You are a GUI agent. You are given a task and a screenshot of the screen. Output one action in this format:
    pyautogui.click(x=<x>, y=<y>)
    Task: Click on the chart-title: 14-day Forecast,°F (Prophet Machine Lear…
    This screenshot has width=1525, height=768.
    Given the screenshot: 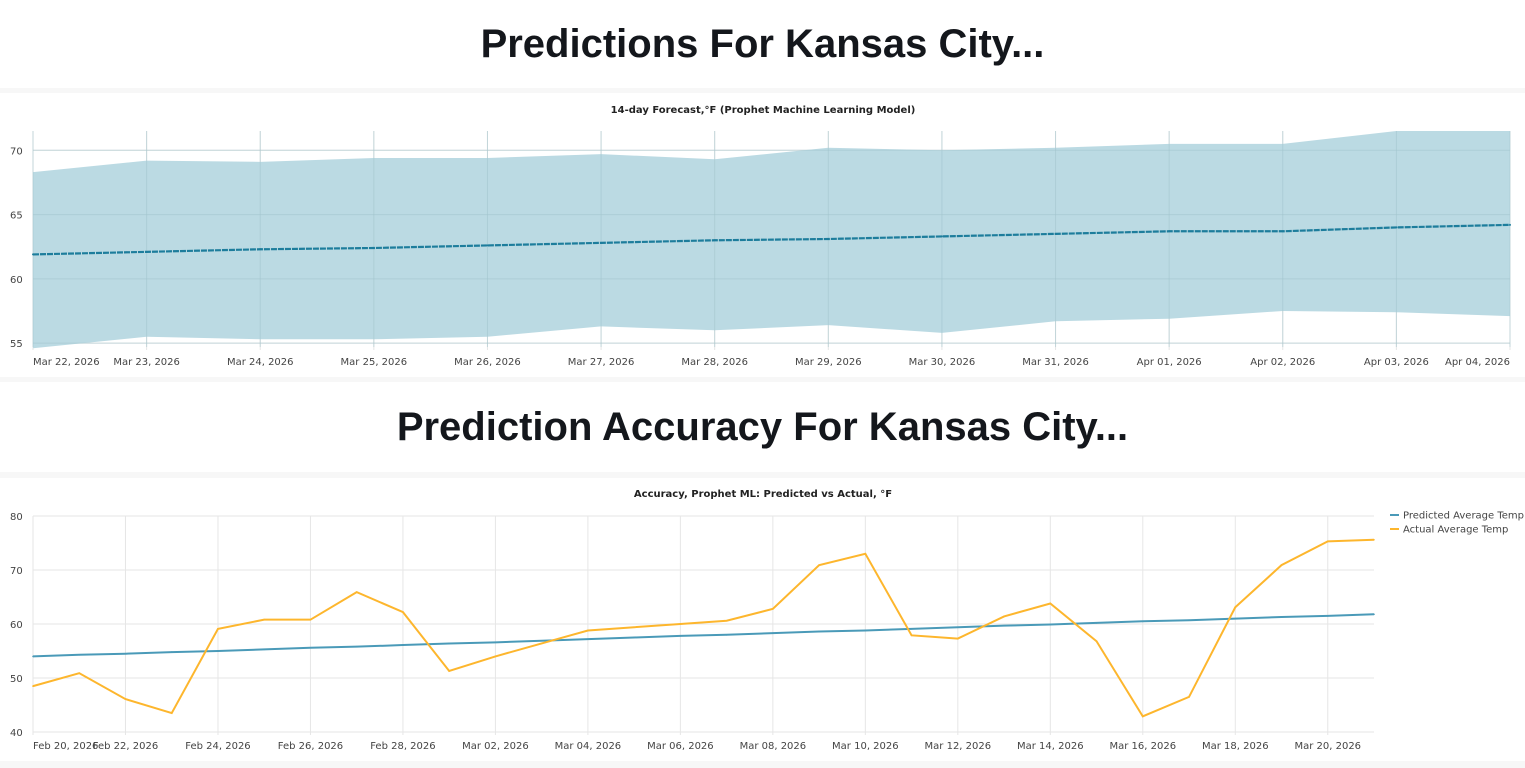 What is the action you would take?
    pyautogui.click(x=763, y=110)
    